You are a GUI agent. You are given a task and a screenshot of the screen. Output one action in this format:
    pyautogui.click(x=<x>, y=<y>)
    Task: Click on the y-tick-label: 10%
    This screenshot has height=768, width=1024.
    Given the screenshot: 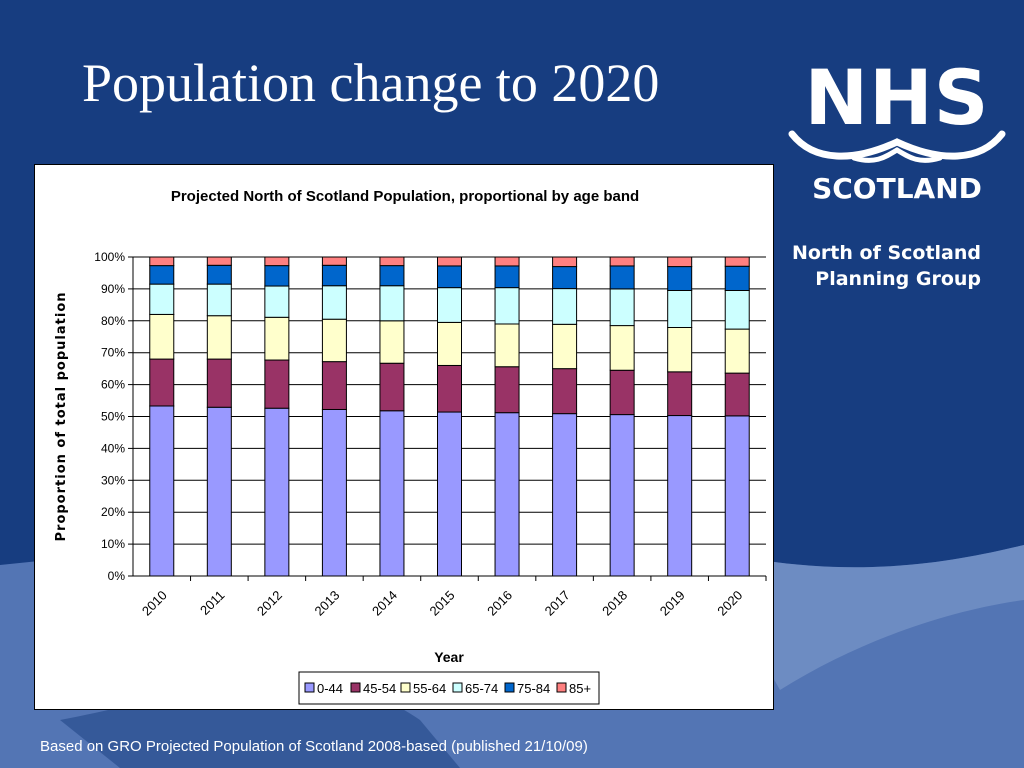 What is the action you would take?
    pyautogui.click(x=113, y=544)
    